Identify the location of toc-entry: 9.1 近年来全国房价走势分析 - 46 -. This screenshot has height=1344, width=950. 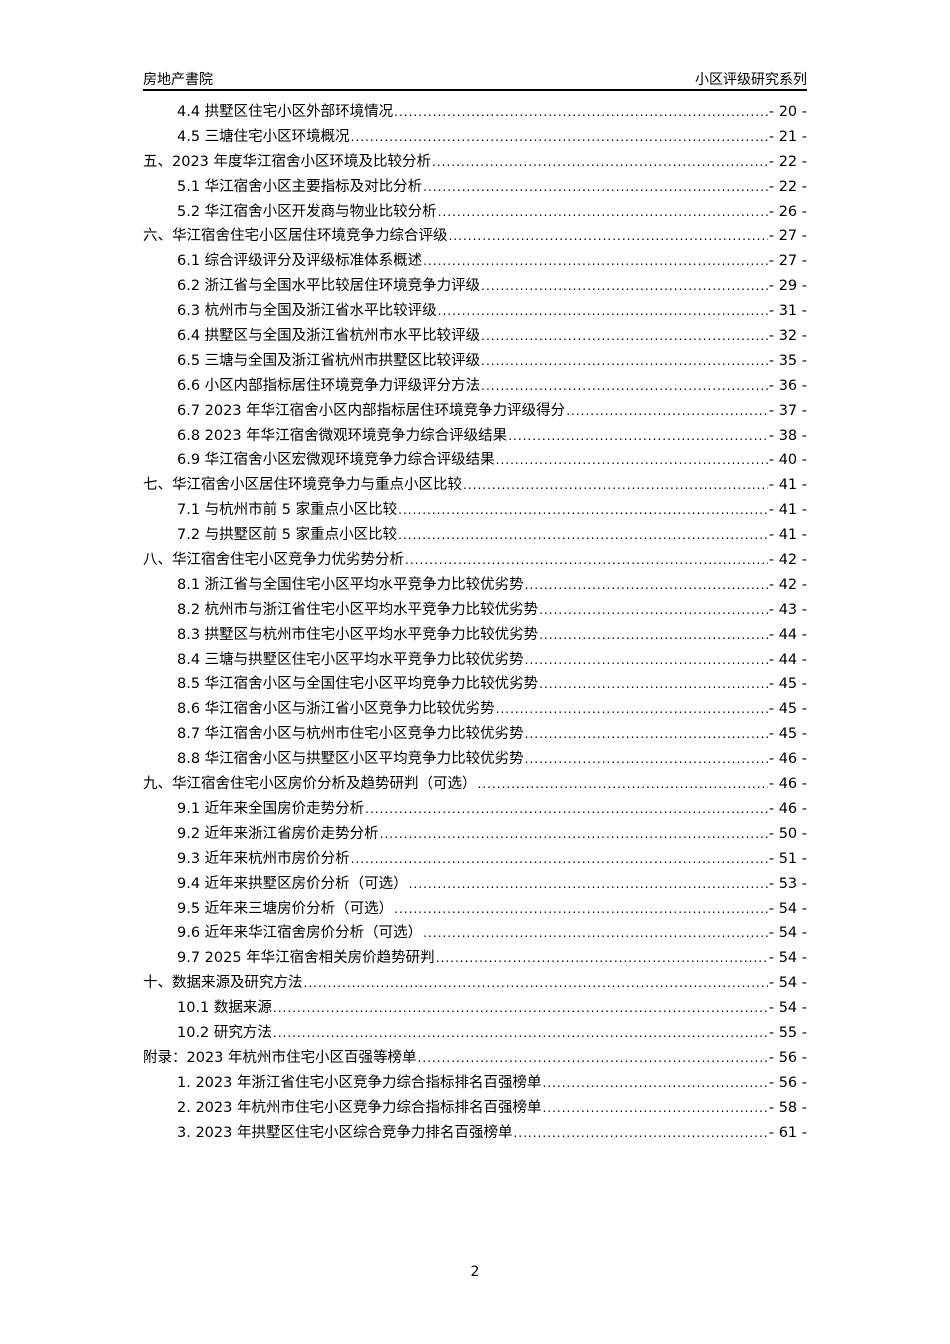
(475, 809).